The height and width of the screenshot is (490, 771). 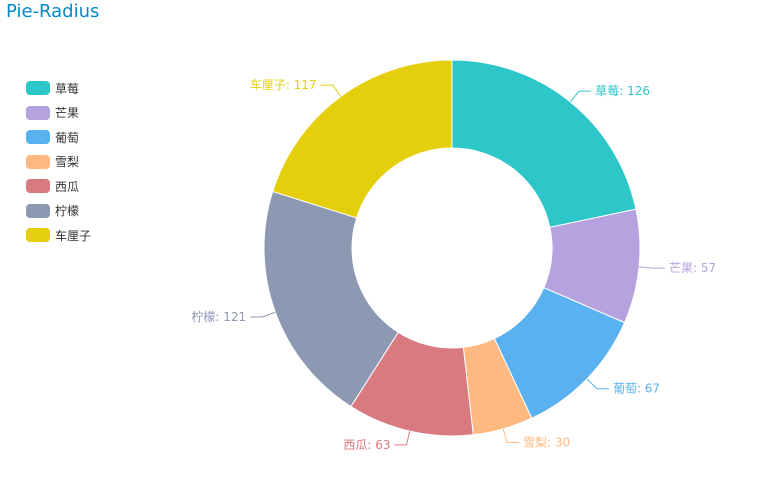 What do you see at coordinates (218, 316) in the screenshot?
I see `data-label: 柠檬: 121` at bounding box center [218, 316].